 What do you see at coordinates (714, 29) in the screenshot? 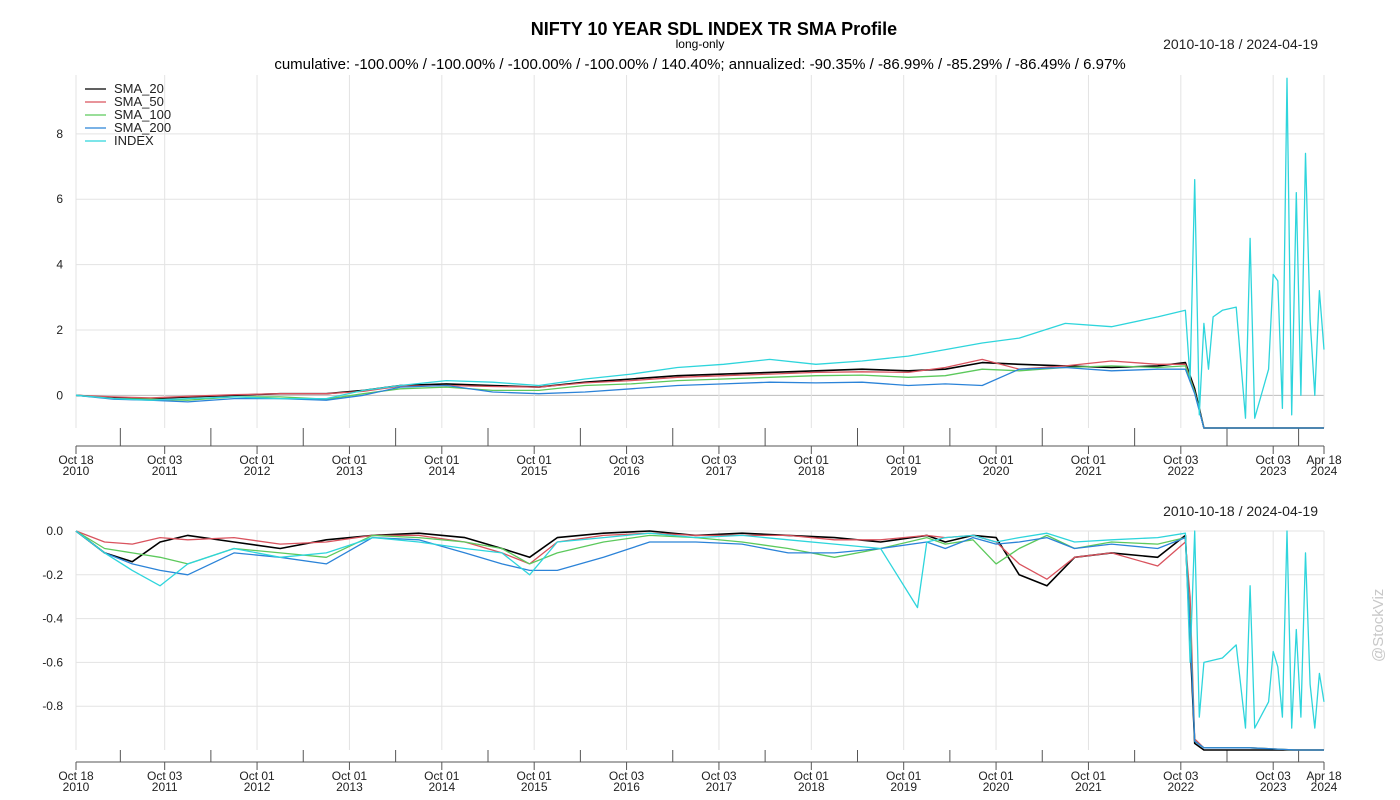
I see `chart-title: NIFTY 10 YEAR SDL INDEX TR SMA Profile` at bounding box center [714, 29].